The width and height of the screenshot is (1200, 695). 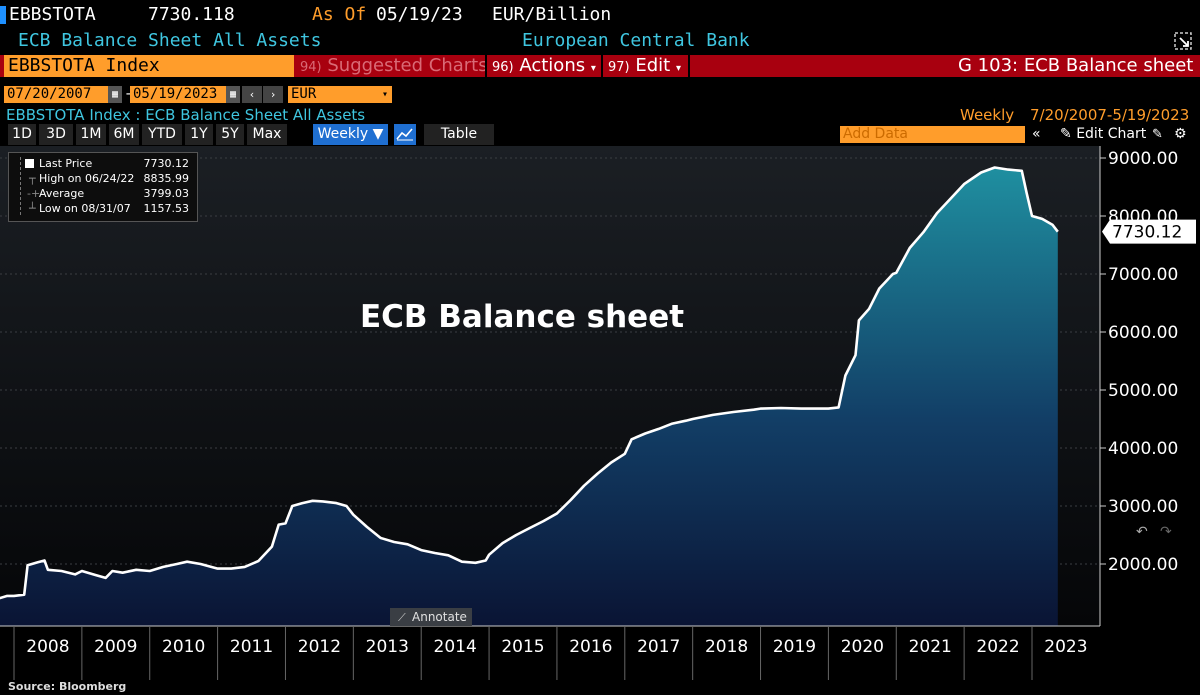 What do you see at coordinates (1180, 134) in the screenshot?
I see `gear-icon: ⚙` at bounding box center [1180, 134].